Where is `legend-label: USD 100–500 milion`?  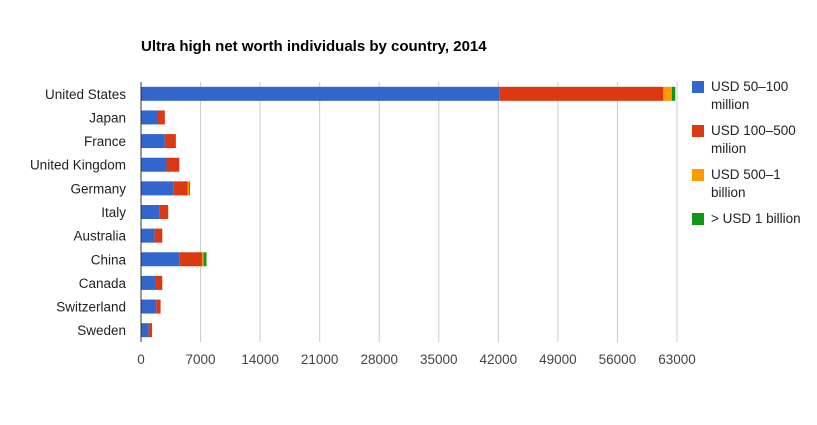 legend-label: USD 100–500 milion is located at coordinates (753, 139).